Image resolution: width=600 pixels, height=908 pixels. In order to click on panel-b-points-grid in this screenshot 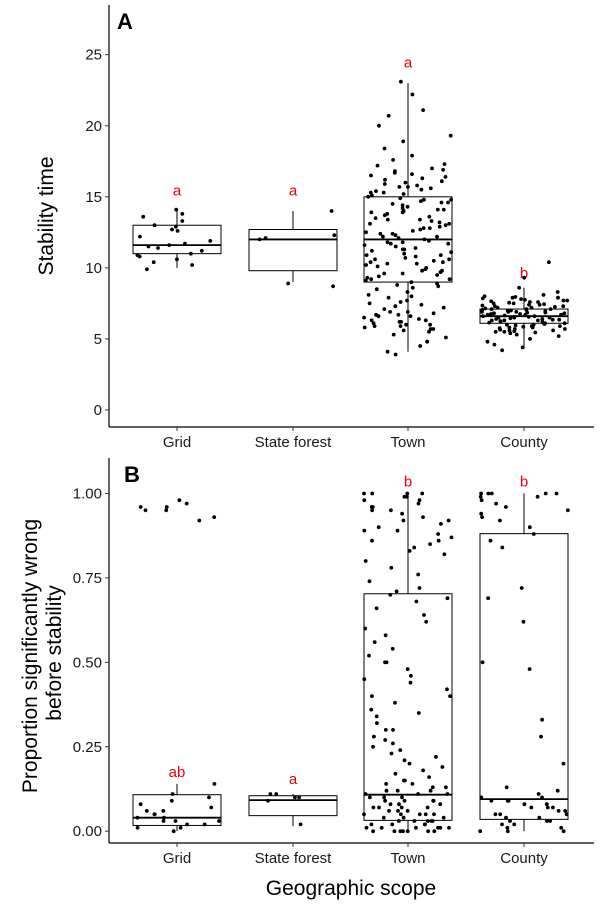, I will do `click(178, 666)`.